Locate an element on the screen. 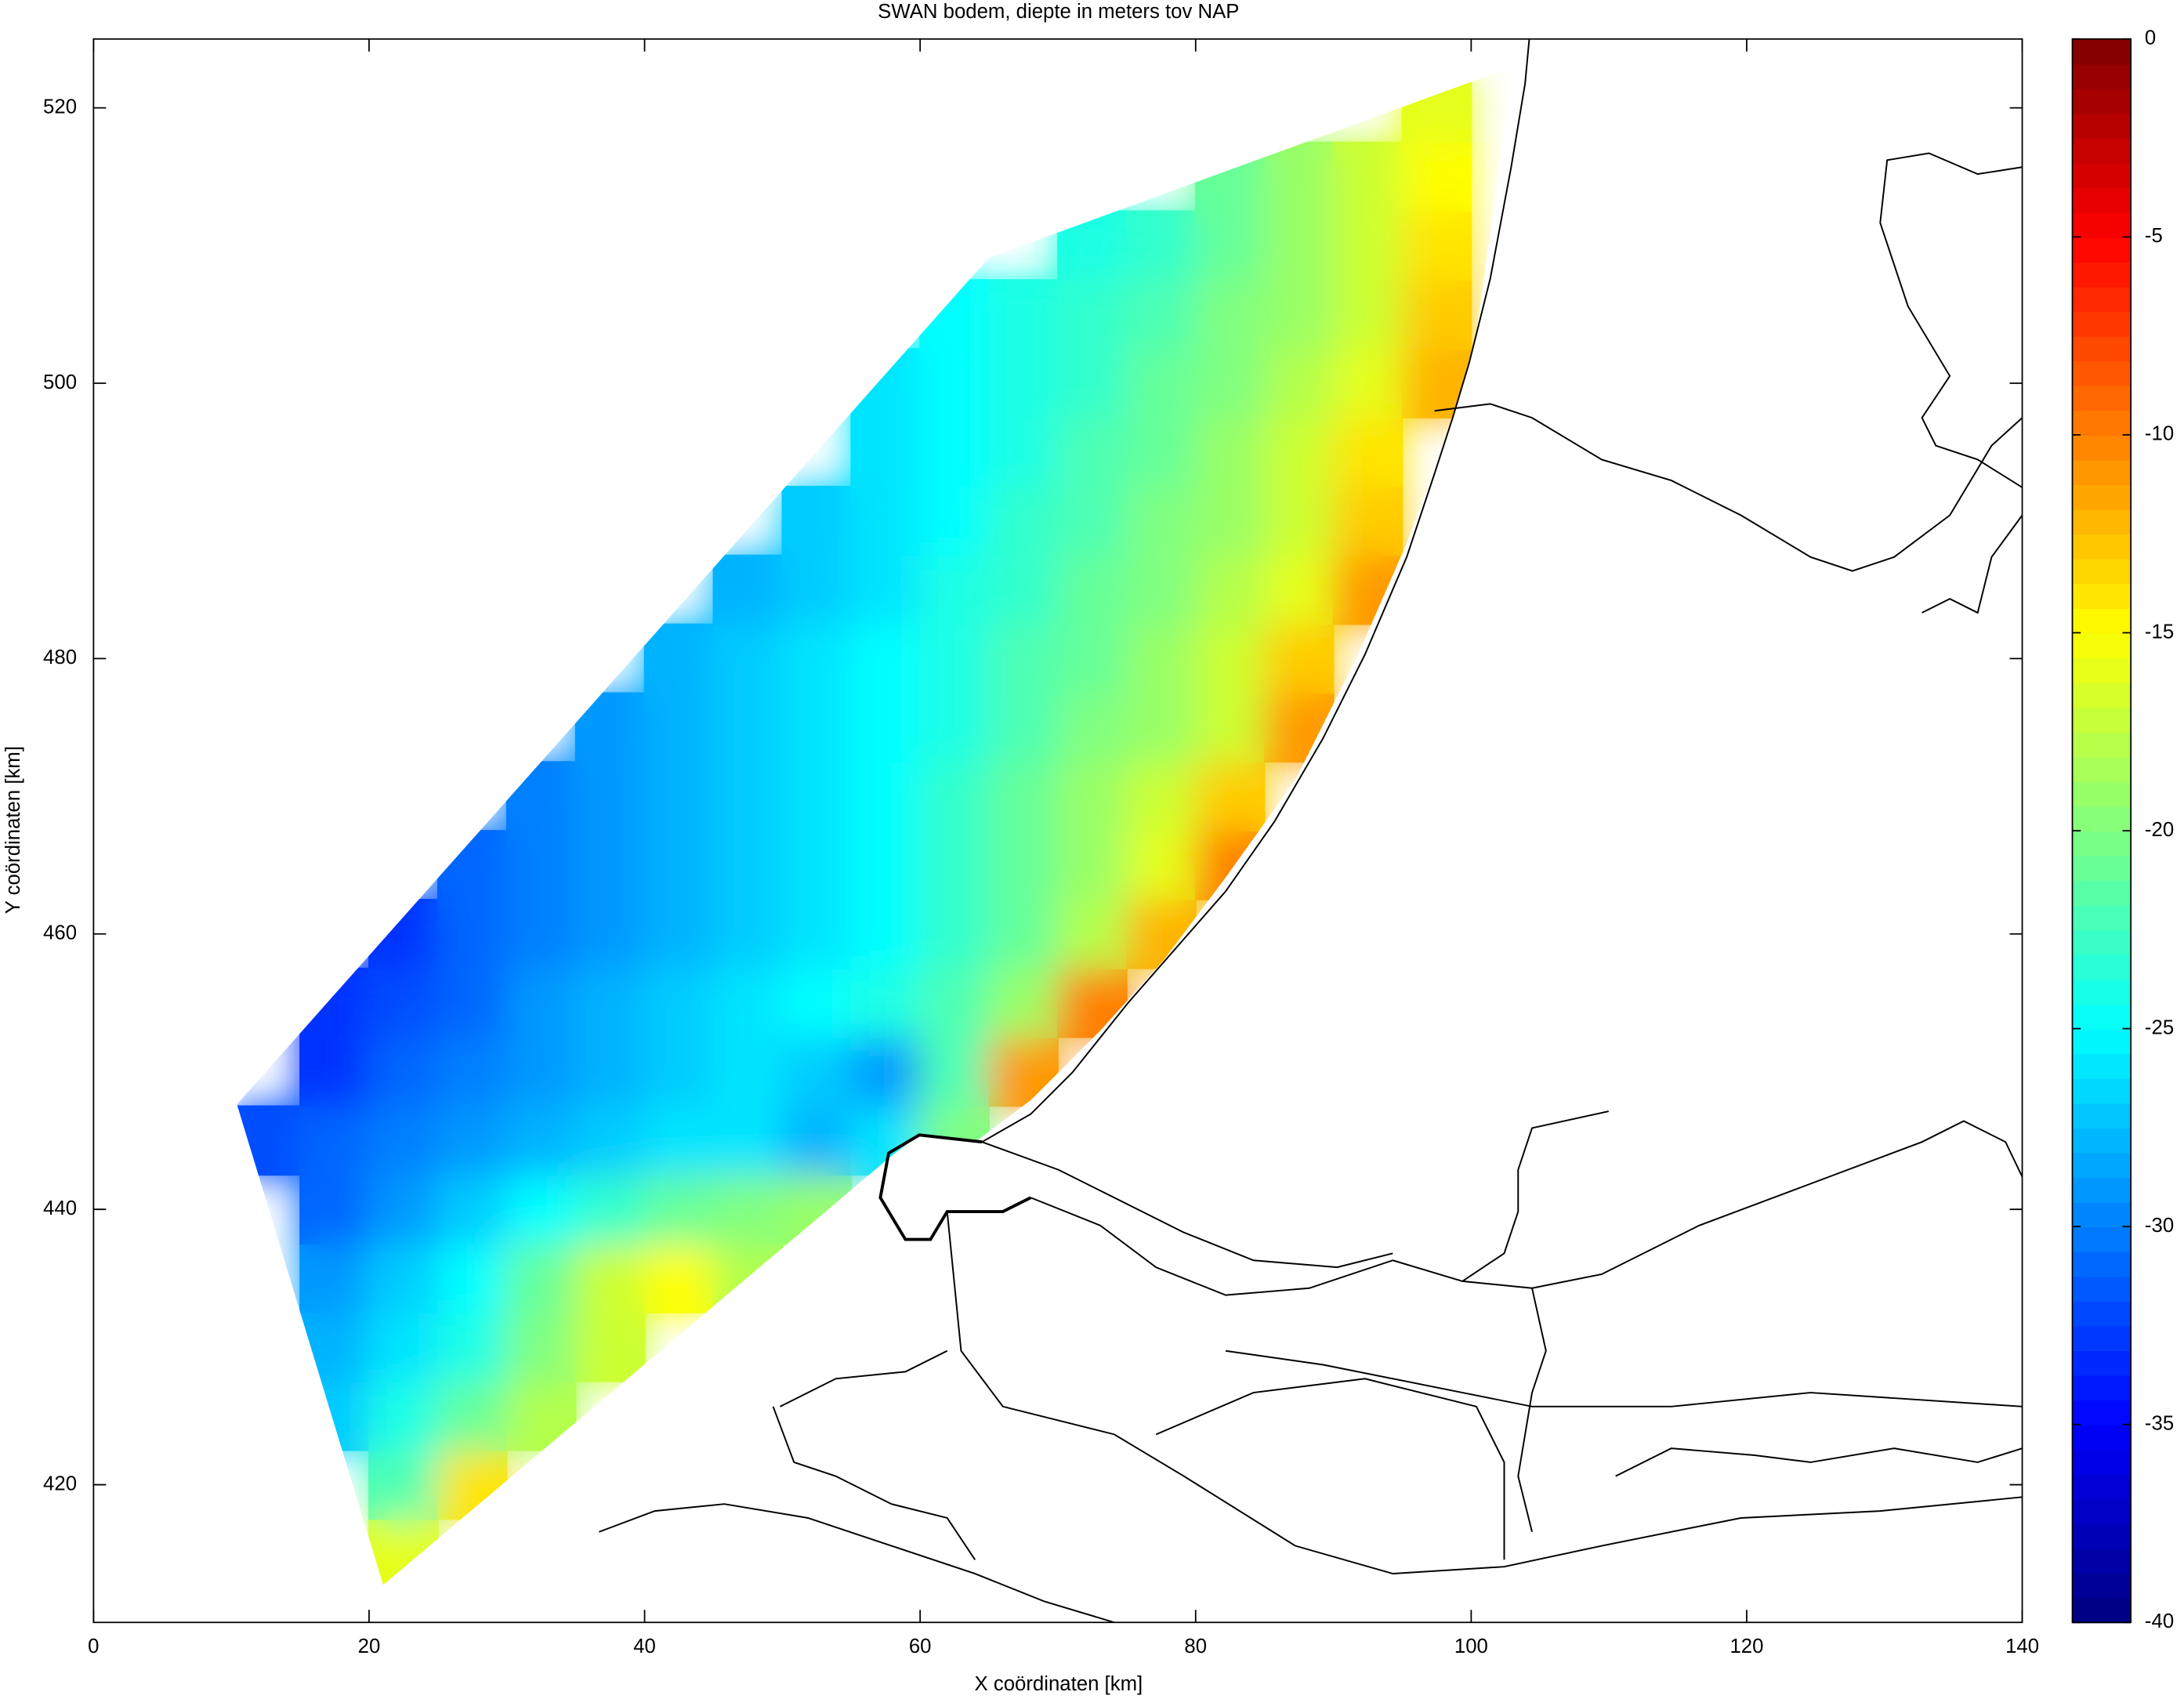 The height and width of the screenshot is (1699, 2184). x-axis-label: X coördinaten [km] is located at coordinates (1058, 1684).